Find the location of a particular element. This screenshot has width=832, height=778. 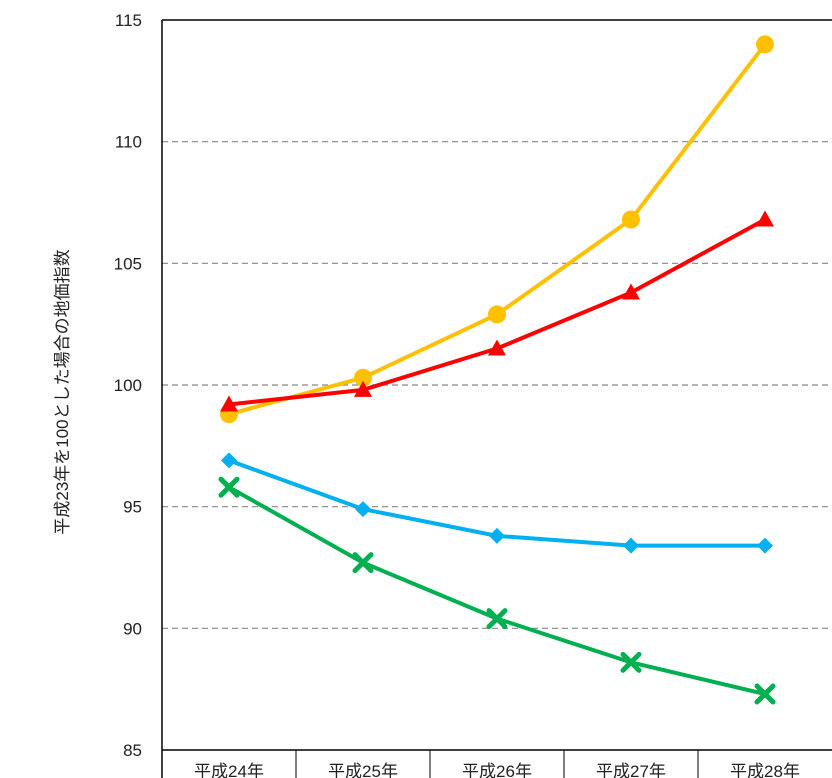

y-tick-label: 85 is located at coordinates (132, 750).